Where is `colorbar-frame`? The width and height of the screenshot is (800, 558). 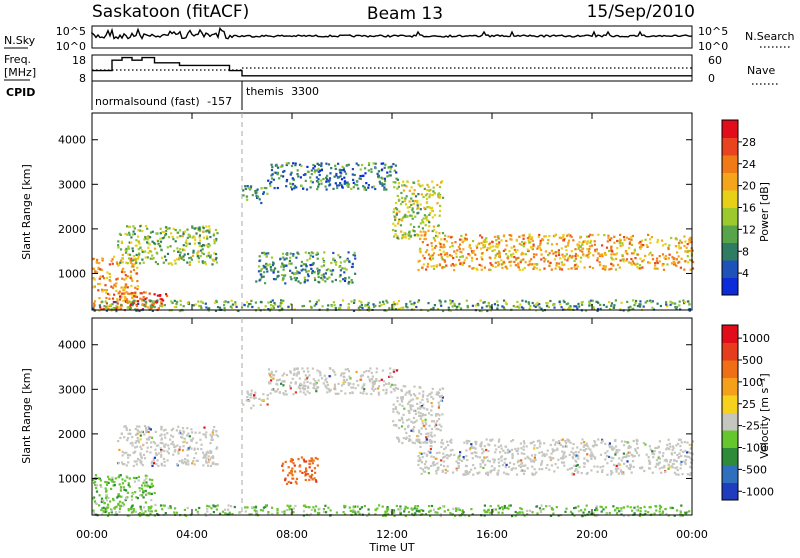
colorbar-frame is located at coordinates (730, 412).